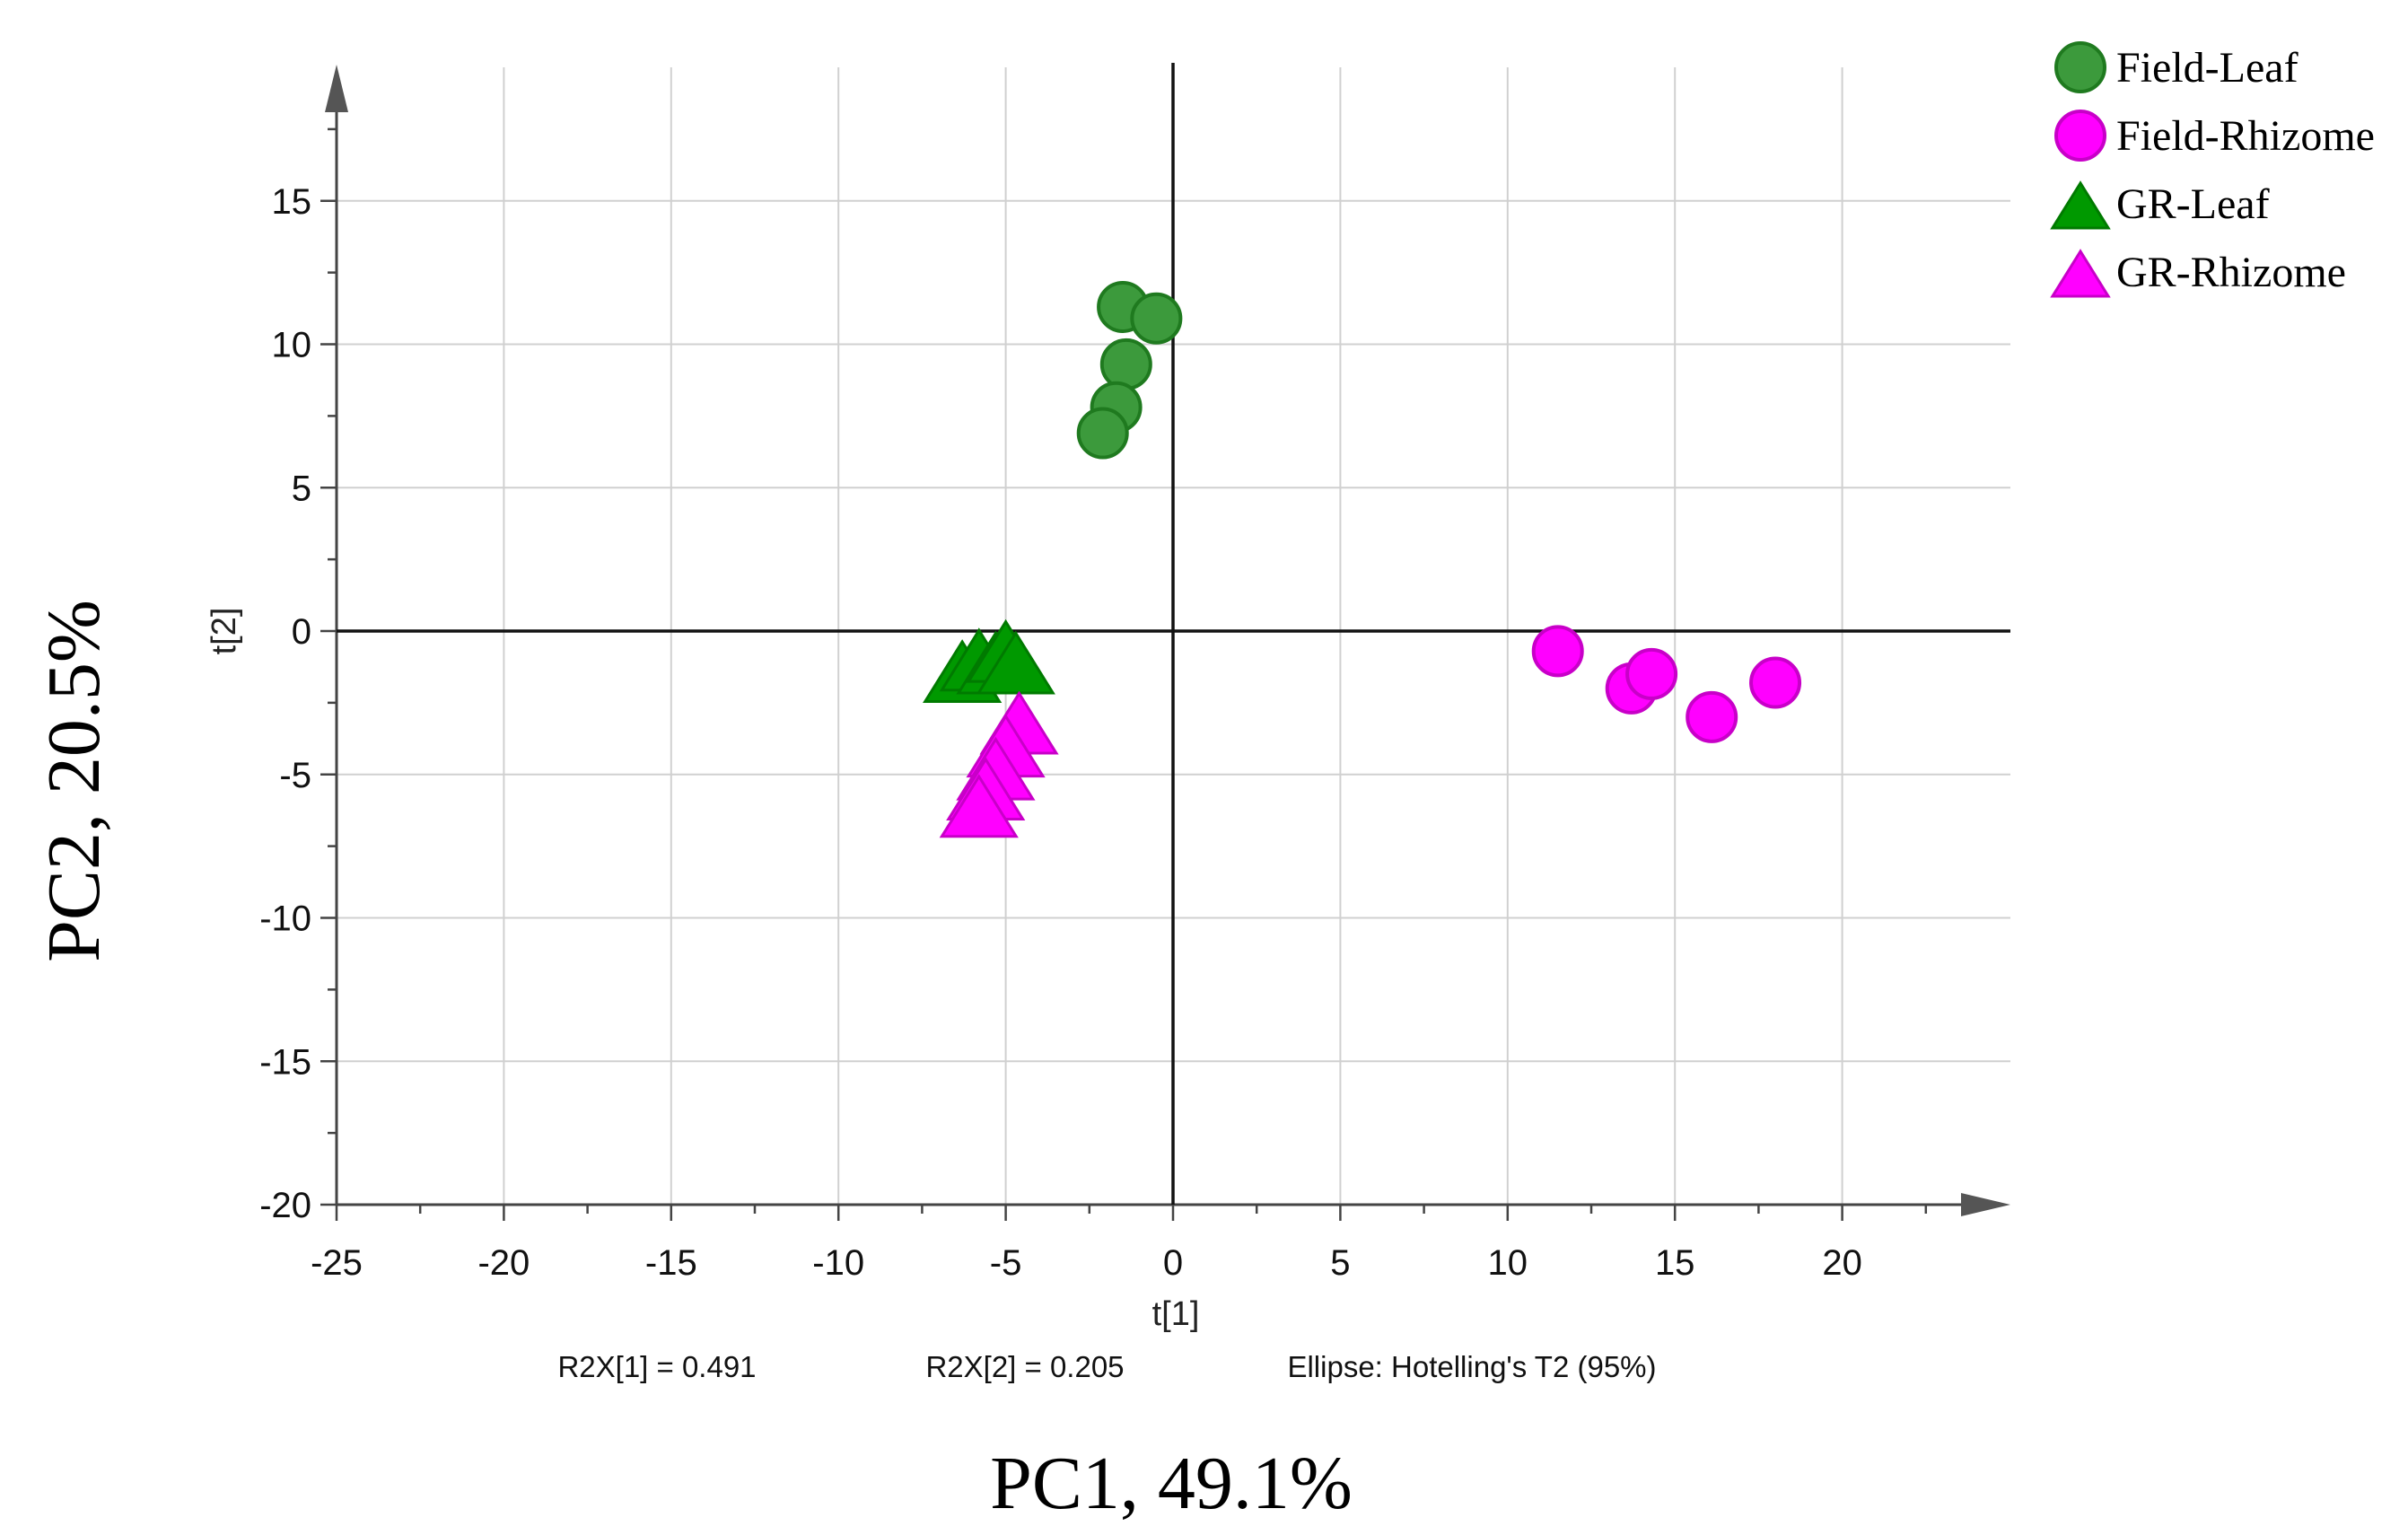  Describe the element at coordinates (225, 631) in the screenshot. I see `y-axis-label: t[2]` at that location.